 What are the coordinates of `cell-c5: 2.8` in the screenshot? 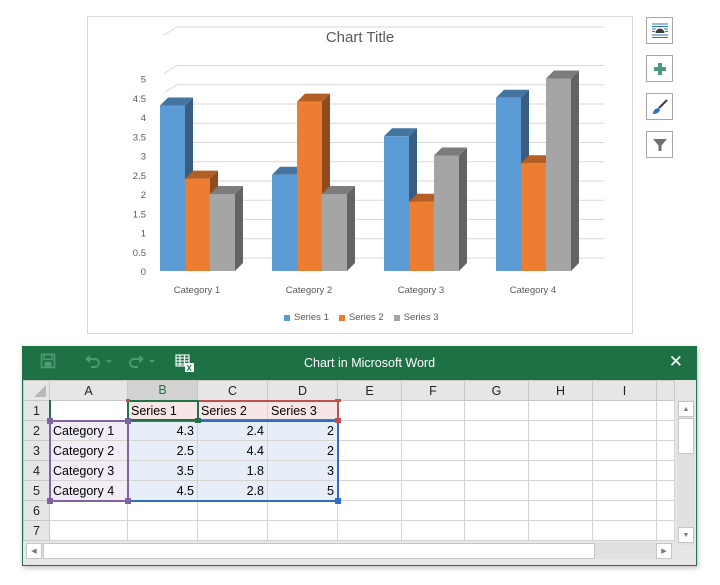 It's located at (232, 490).